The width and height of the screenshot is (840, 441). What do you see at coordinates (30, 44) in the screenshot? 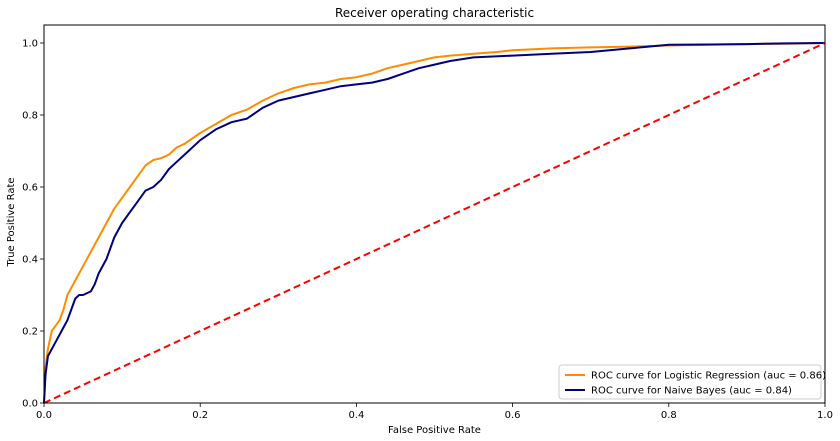
I see `y-tick-label: 1.0` at bounding box center [30, 44].